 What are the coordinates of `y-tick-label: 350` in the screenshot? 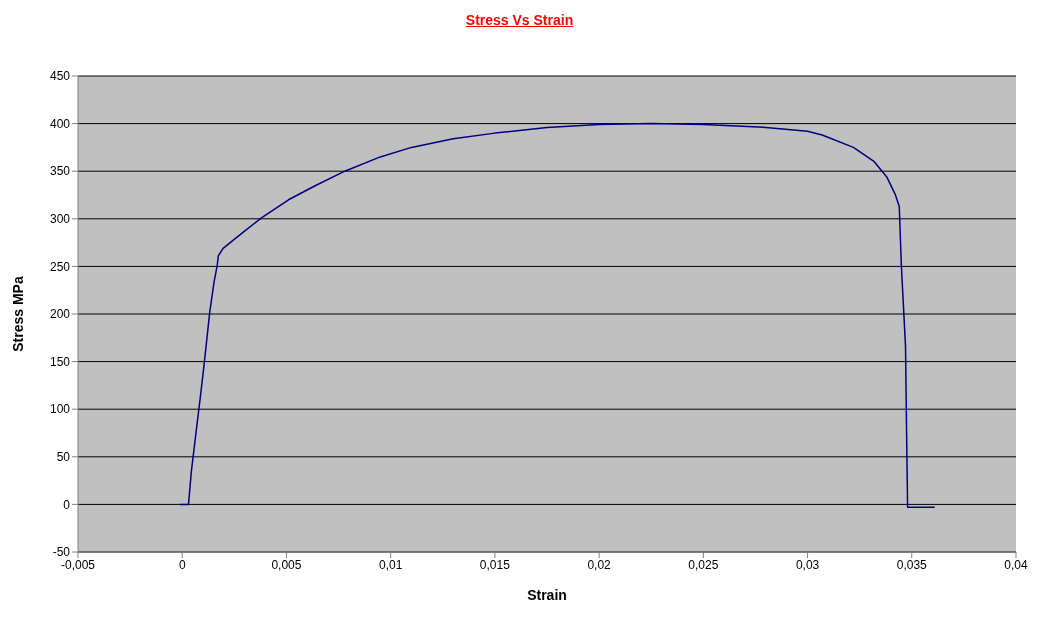 It's located at (60, 171).